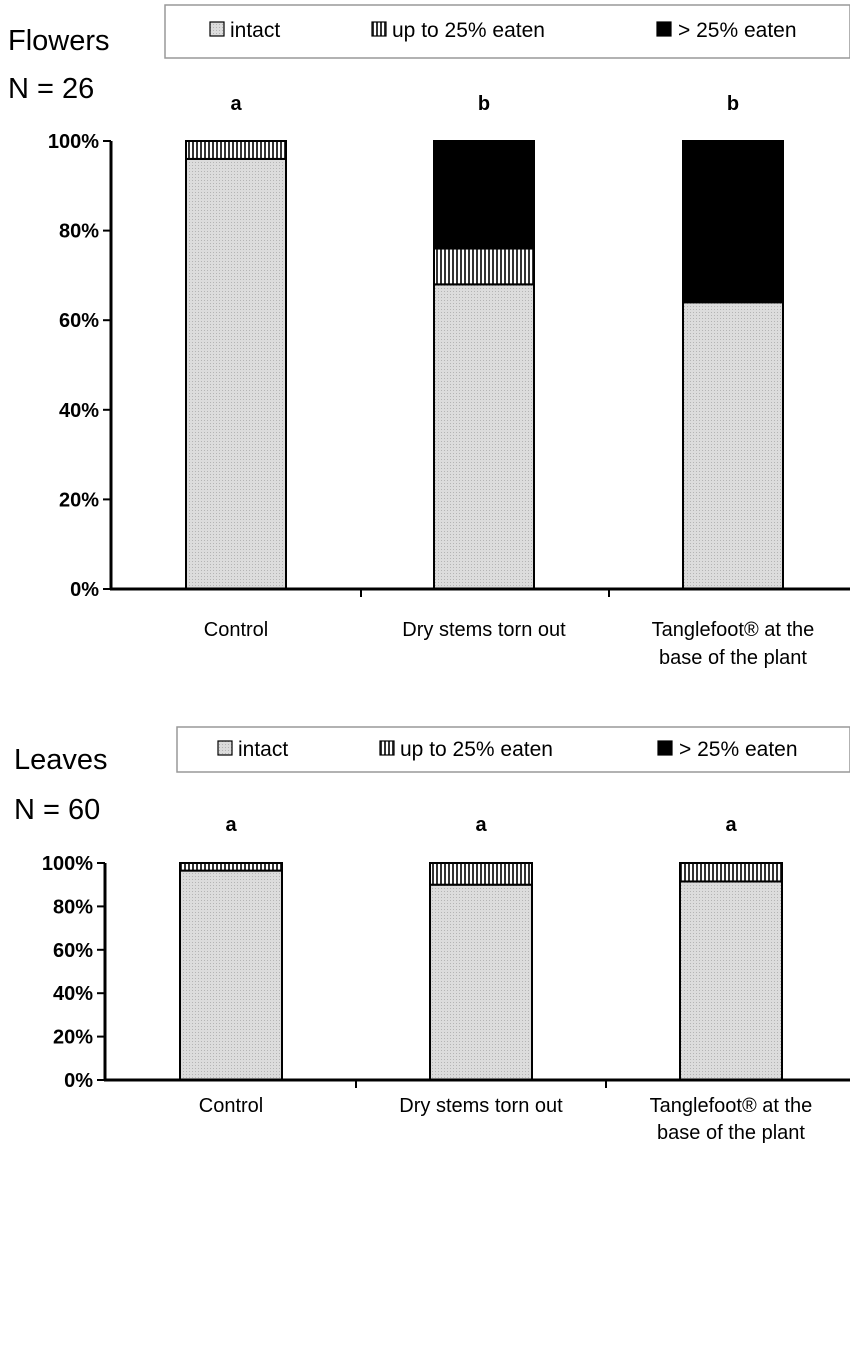 This screenshot has width=850, height=1353. What do you see at coordinates (231, 1106) in the screenshot?
I see `leaves-category-label: Control` at bounding box center [231, 1106].